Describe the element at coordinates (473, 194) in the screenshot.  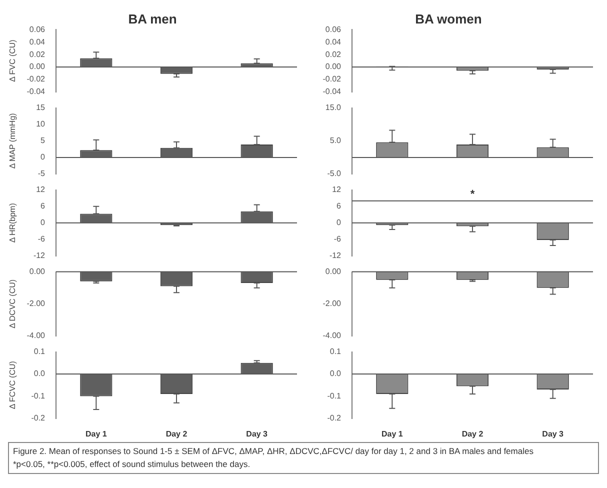
I see `ref-line-label: *` at that location.